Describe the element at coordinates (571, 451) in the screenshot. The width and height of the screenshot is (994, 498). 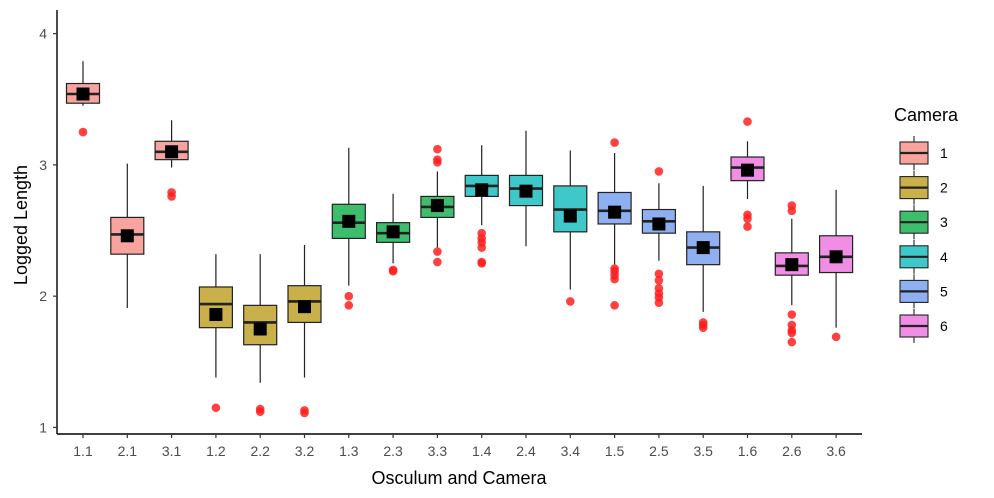
I see `x-tick-label: 3.4` at that location.